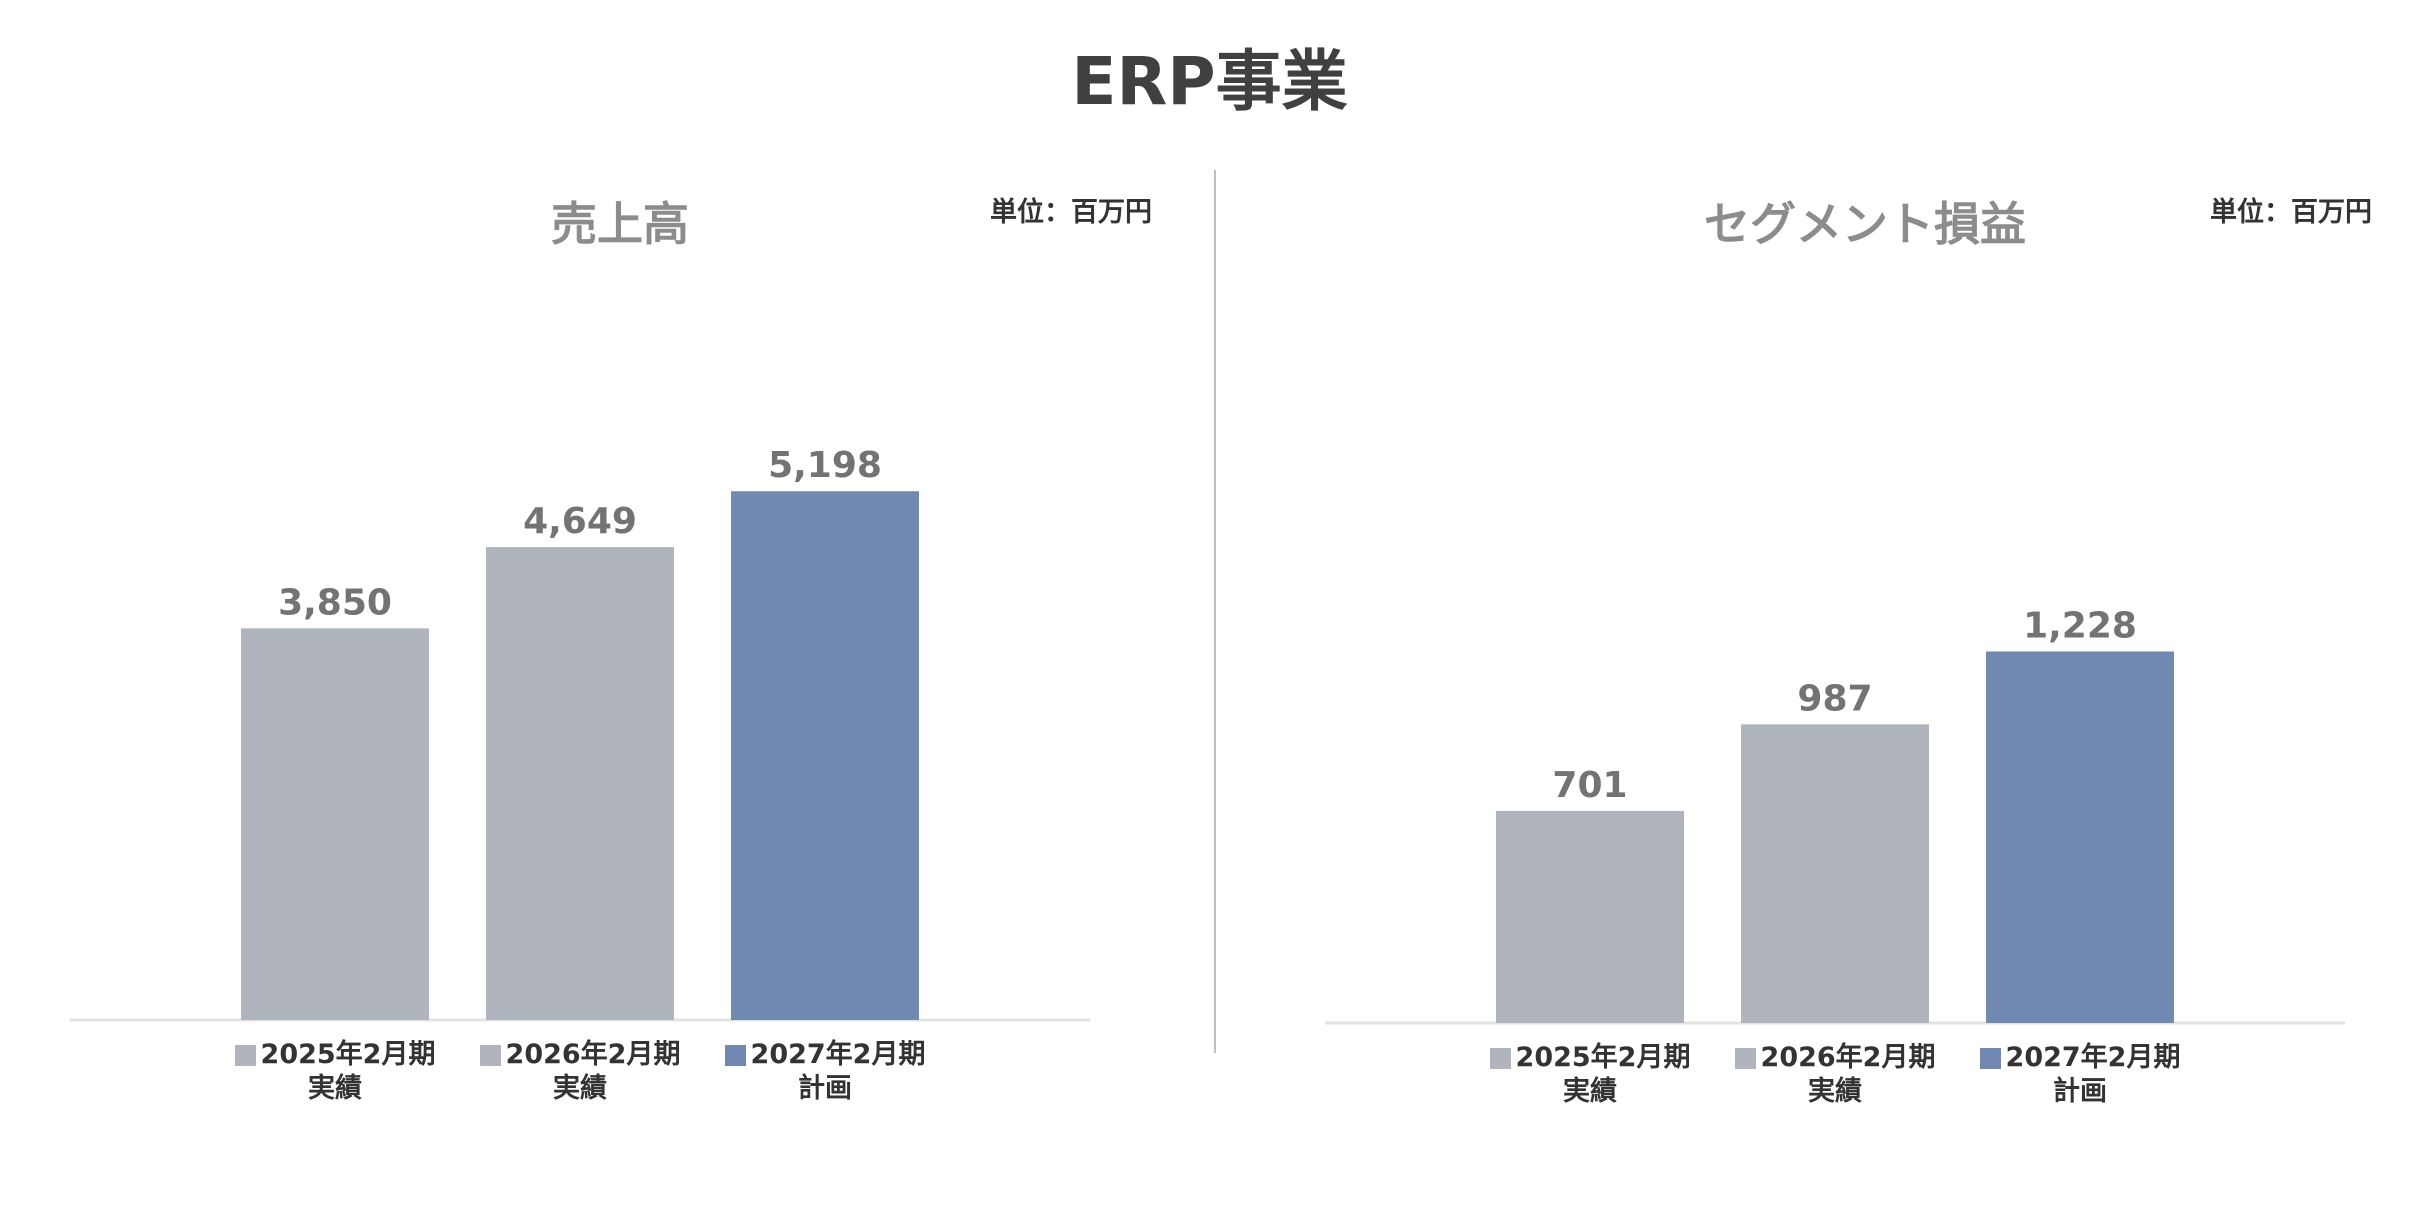 Image resolution: width=2419 pixels, height=1210 pixels. Describe the element at coordinates (1865, 224) in the screenshot. I see `chart-title: セグメント損益` at that location.